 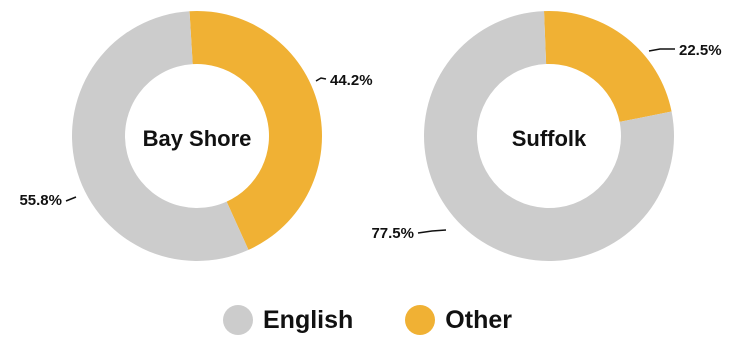 What do you see at coordinates (308, 319) in the screenshot?
I see `legend-label-english: English` at bounding box center [308, 319].